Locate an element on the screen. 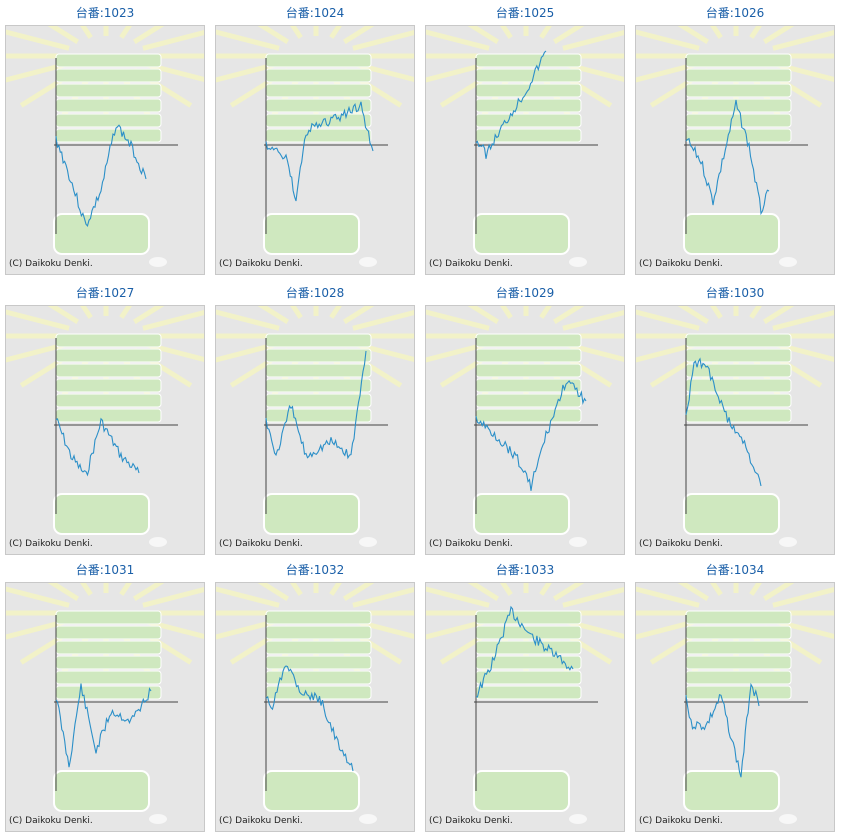 This screenshot has width=842, height=839. machine-number-link: 台番:1028 is located at coordinates (315, 293).